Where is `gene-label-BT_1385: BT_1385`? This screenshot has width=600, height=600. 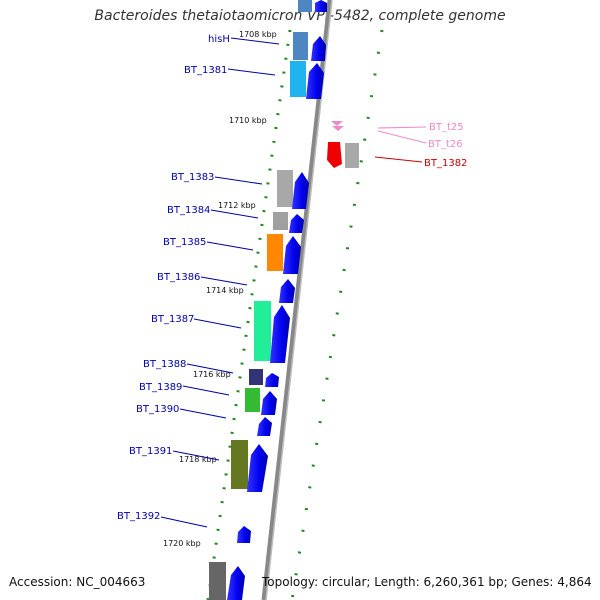
gene-label-BT_1385: BT_1385 is located at coordinates (184, 242).